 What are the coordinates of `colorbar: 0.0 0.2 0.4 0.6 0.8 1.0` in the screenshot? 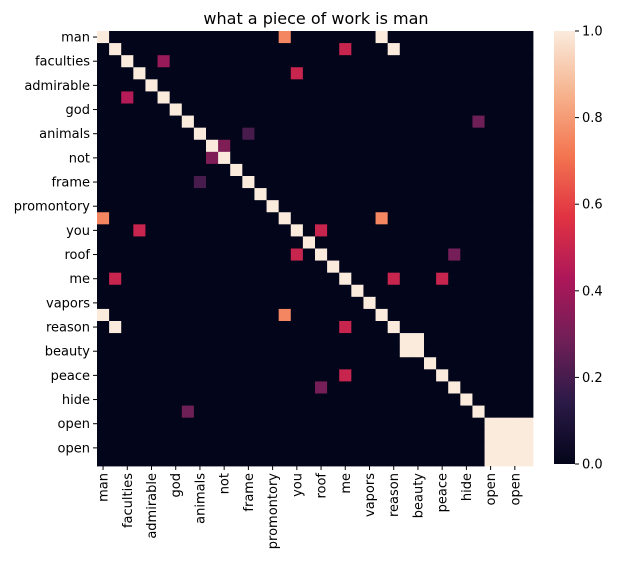 It's located at (578, 249).